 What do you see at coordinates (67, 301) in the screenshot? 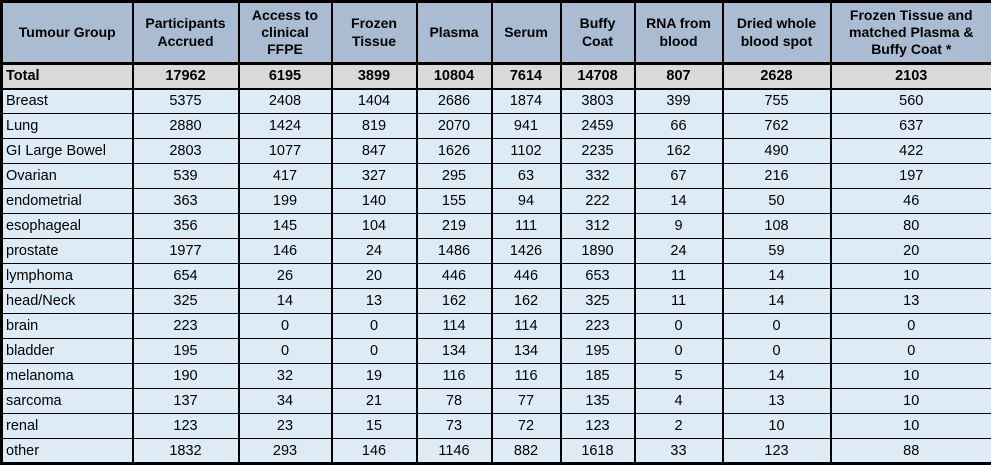
I see `row-label: head/Neck` at bounding box center [67, 301].